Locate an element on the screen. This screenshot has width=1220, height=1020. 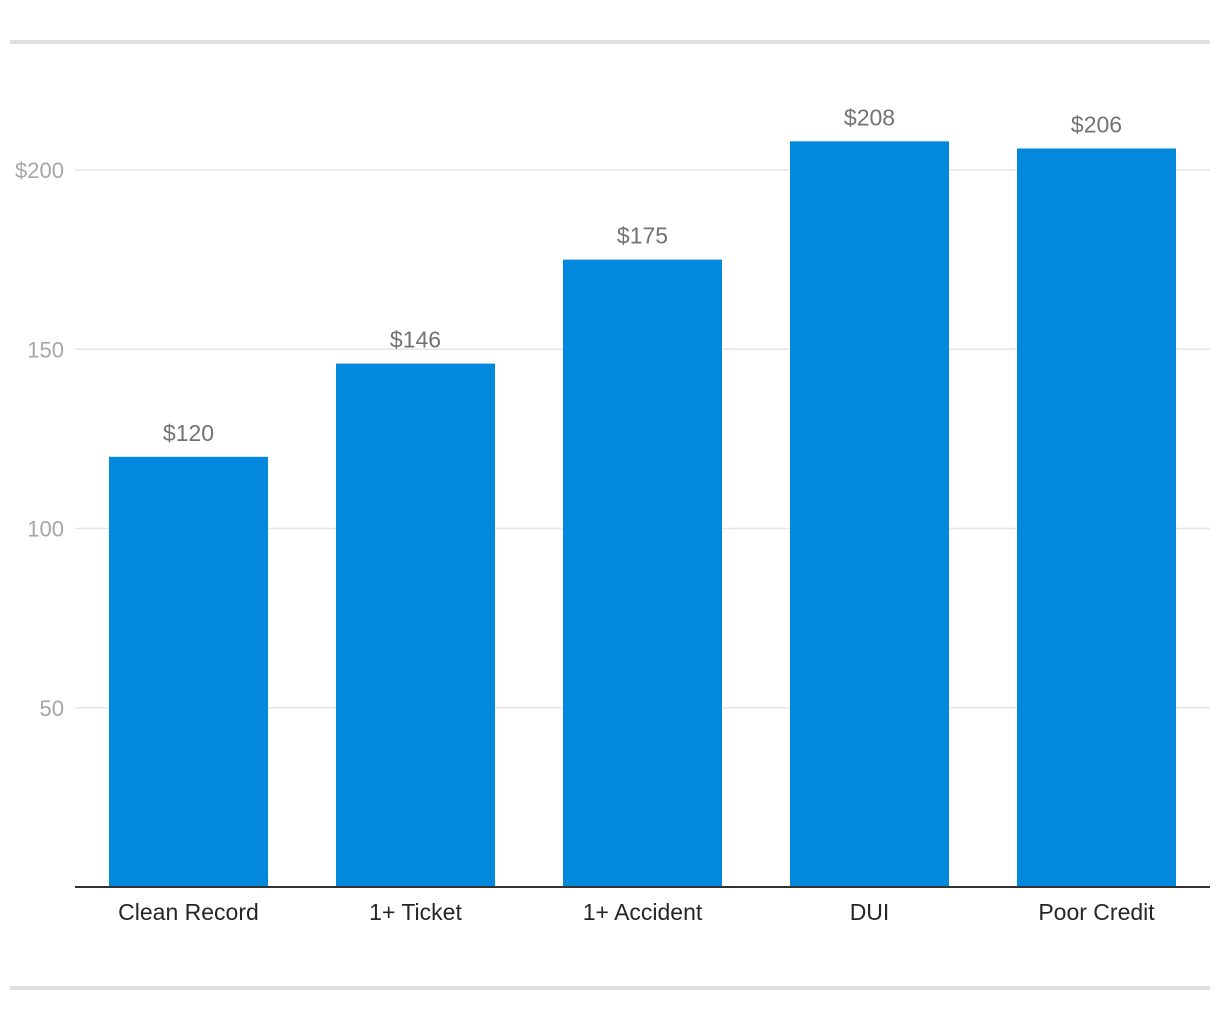
y-axis-ticks: 50 100 150 $200 is located at coordinates (39, 439).